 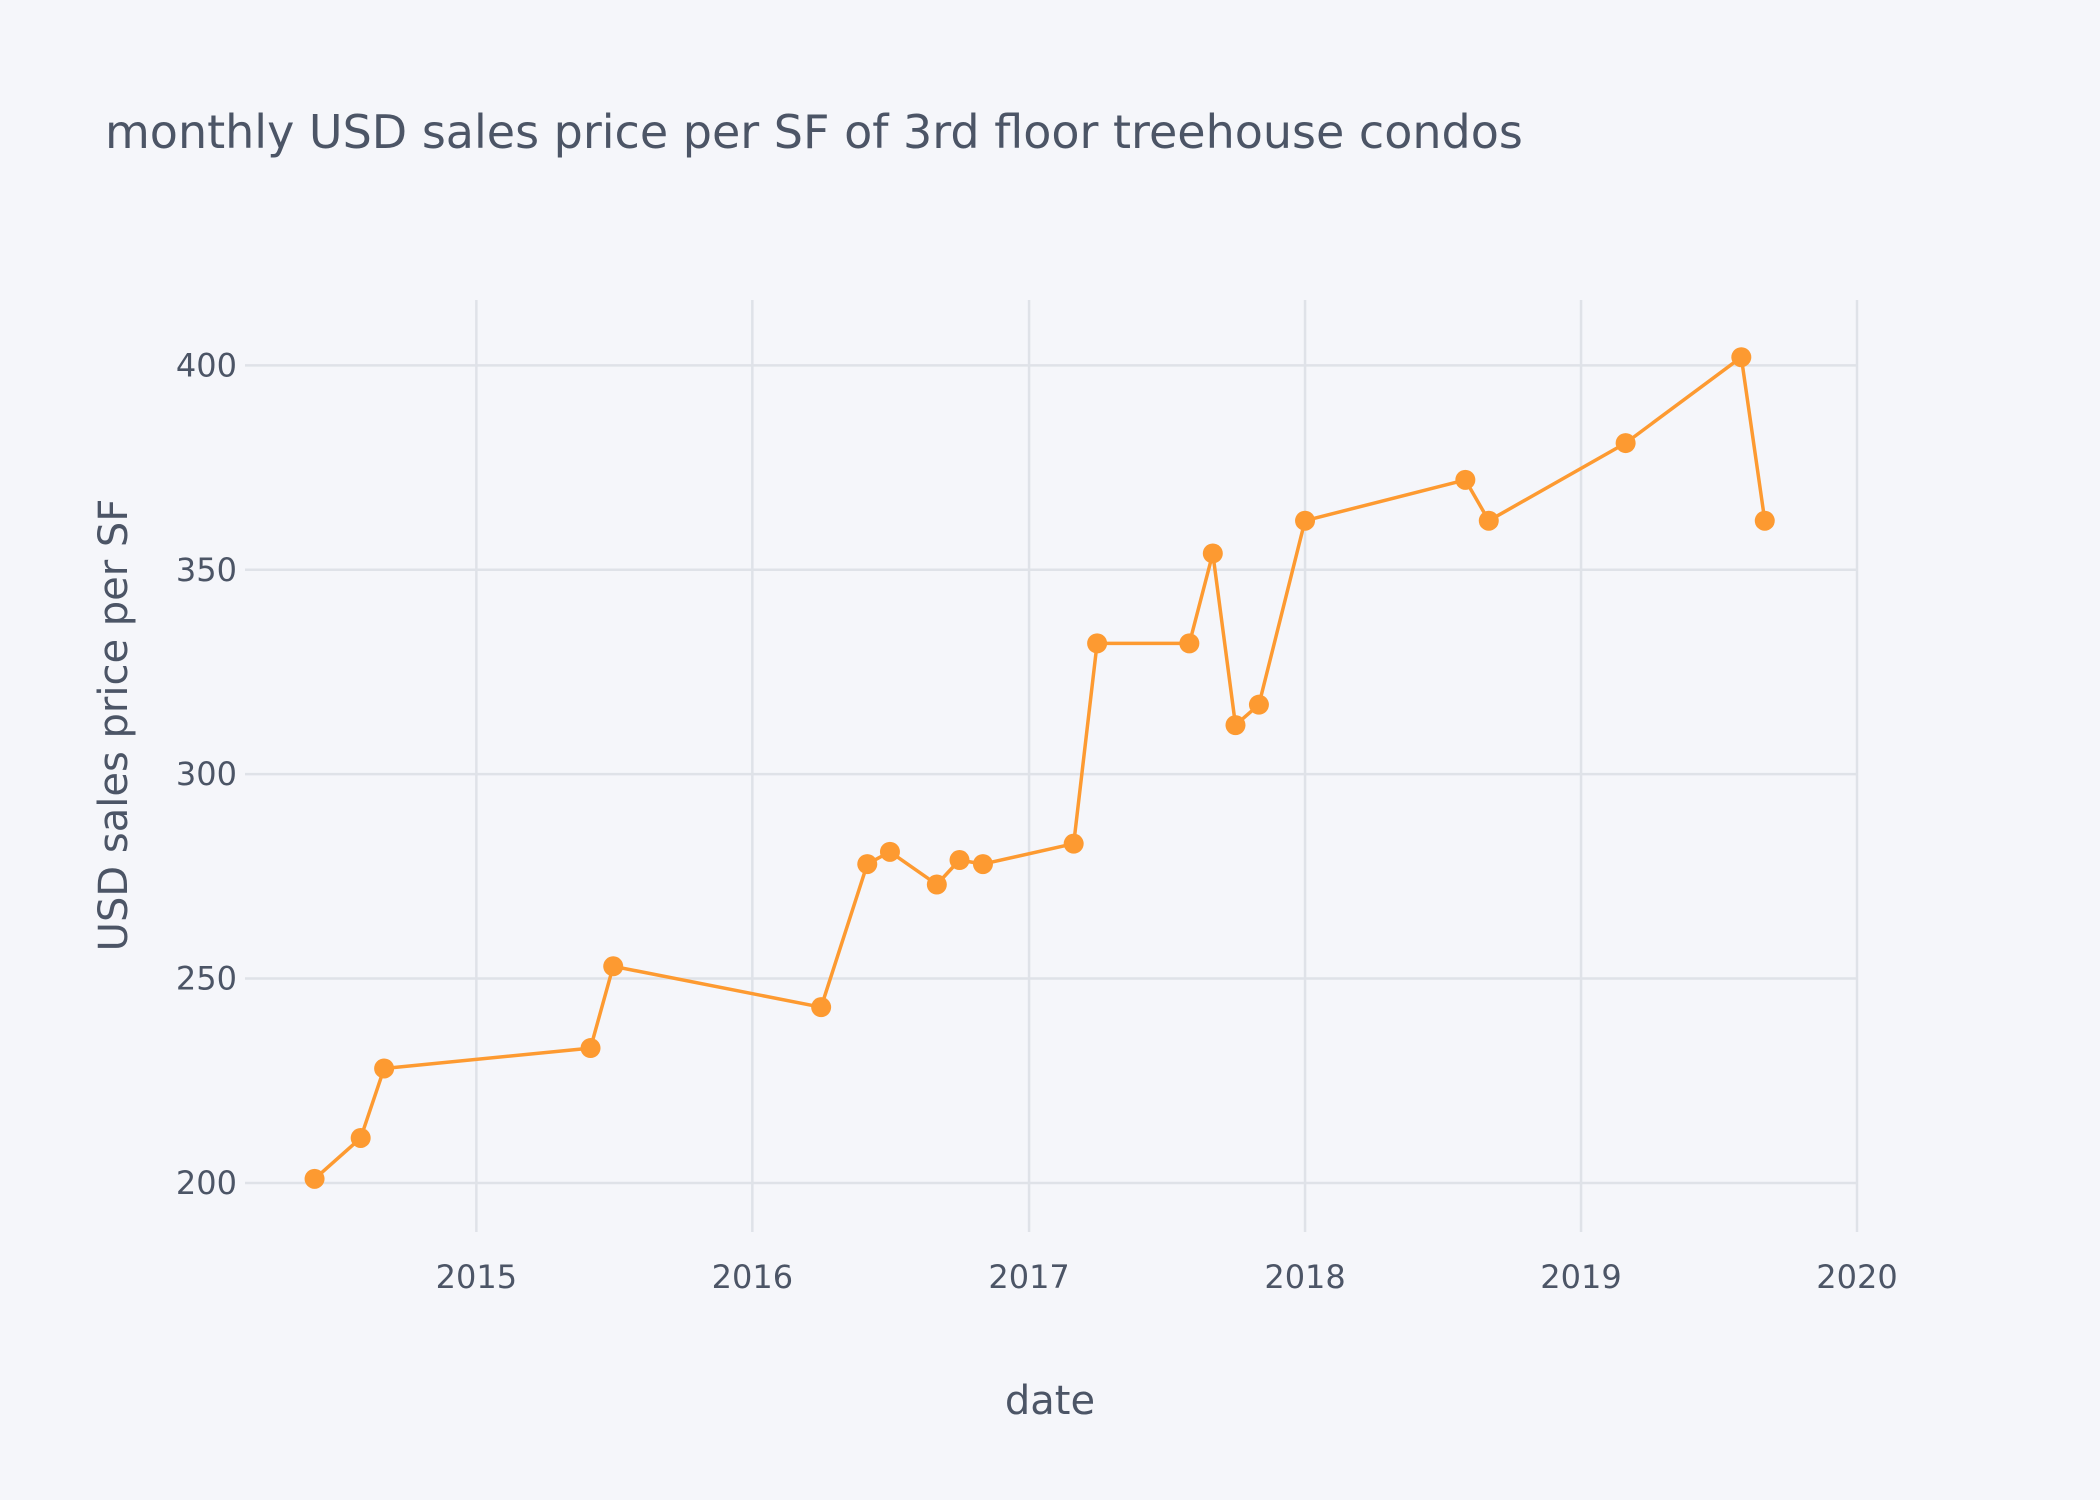 I want to click on y-axis-ticks: 200 250 300 350 400, so click(x=206, y=774).